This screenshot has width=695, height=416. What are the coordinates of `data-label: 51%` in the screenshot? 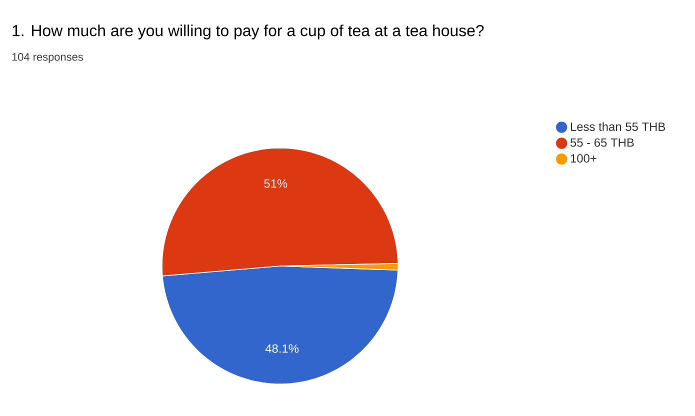 It's located at (276, 183).